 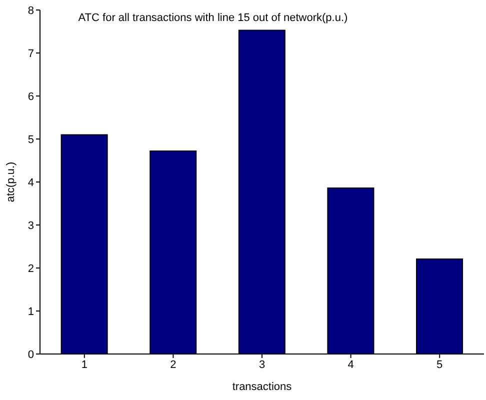 What do you see at coordinates (31, 268) in the screenshot?
I see `y-tick-label: 2` at bounding box center [31, 268].